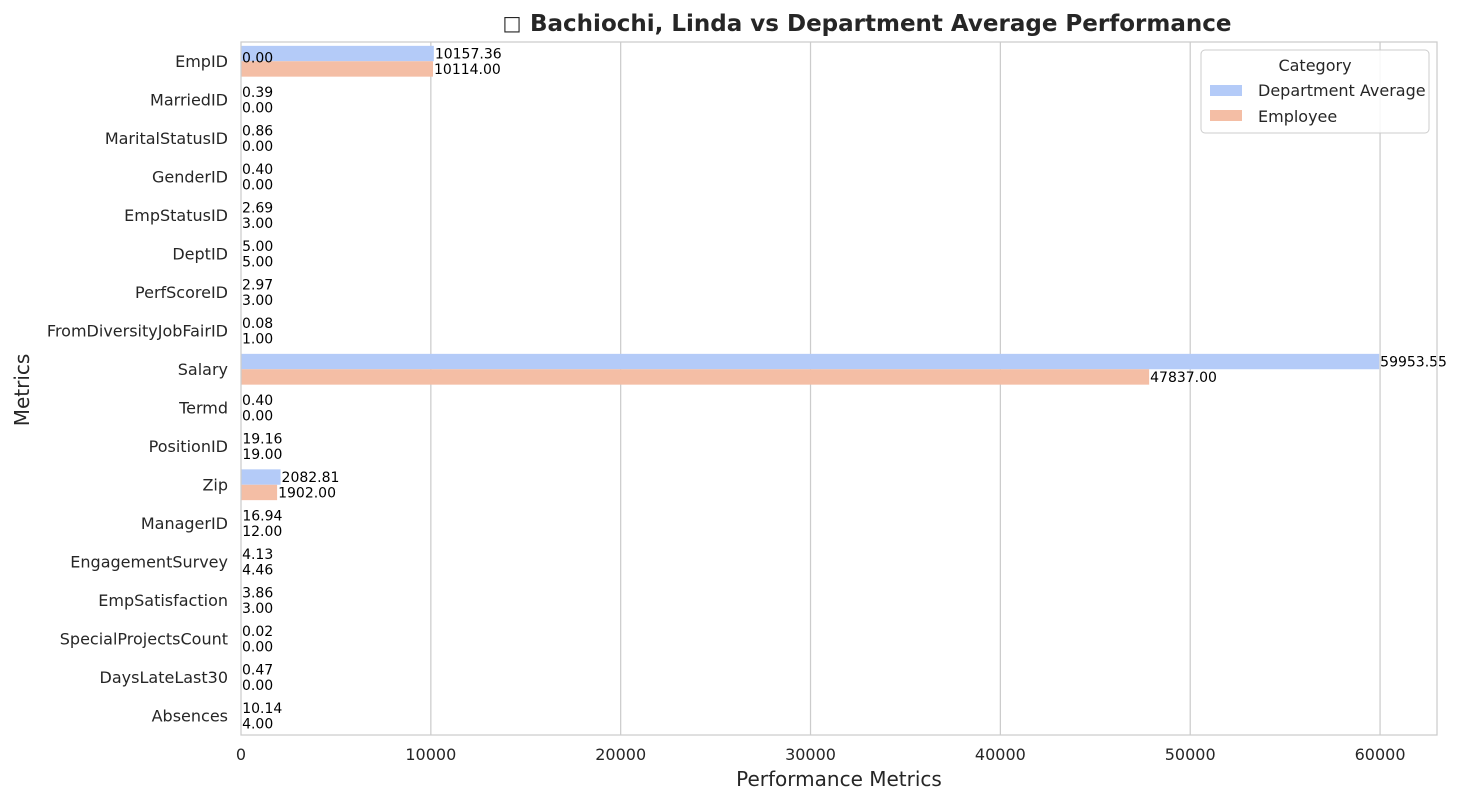  I want to click on y-tick-label-engagementsurvey: EngagementSurvey, so click(149, 561).